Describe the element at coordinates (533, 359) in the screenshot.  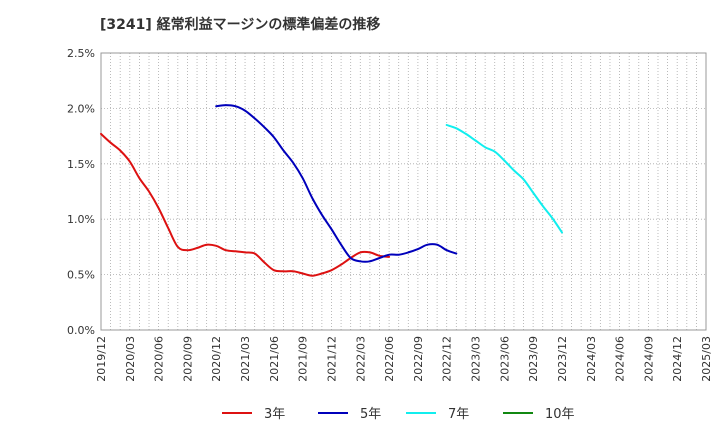
I see `x-tick-label: 2023/09` at that location.